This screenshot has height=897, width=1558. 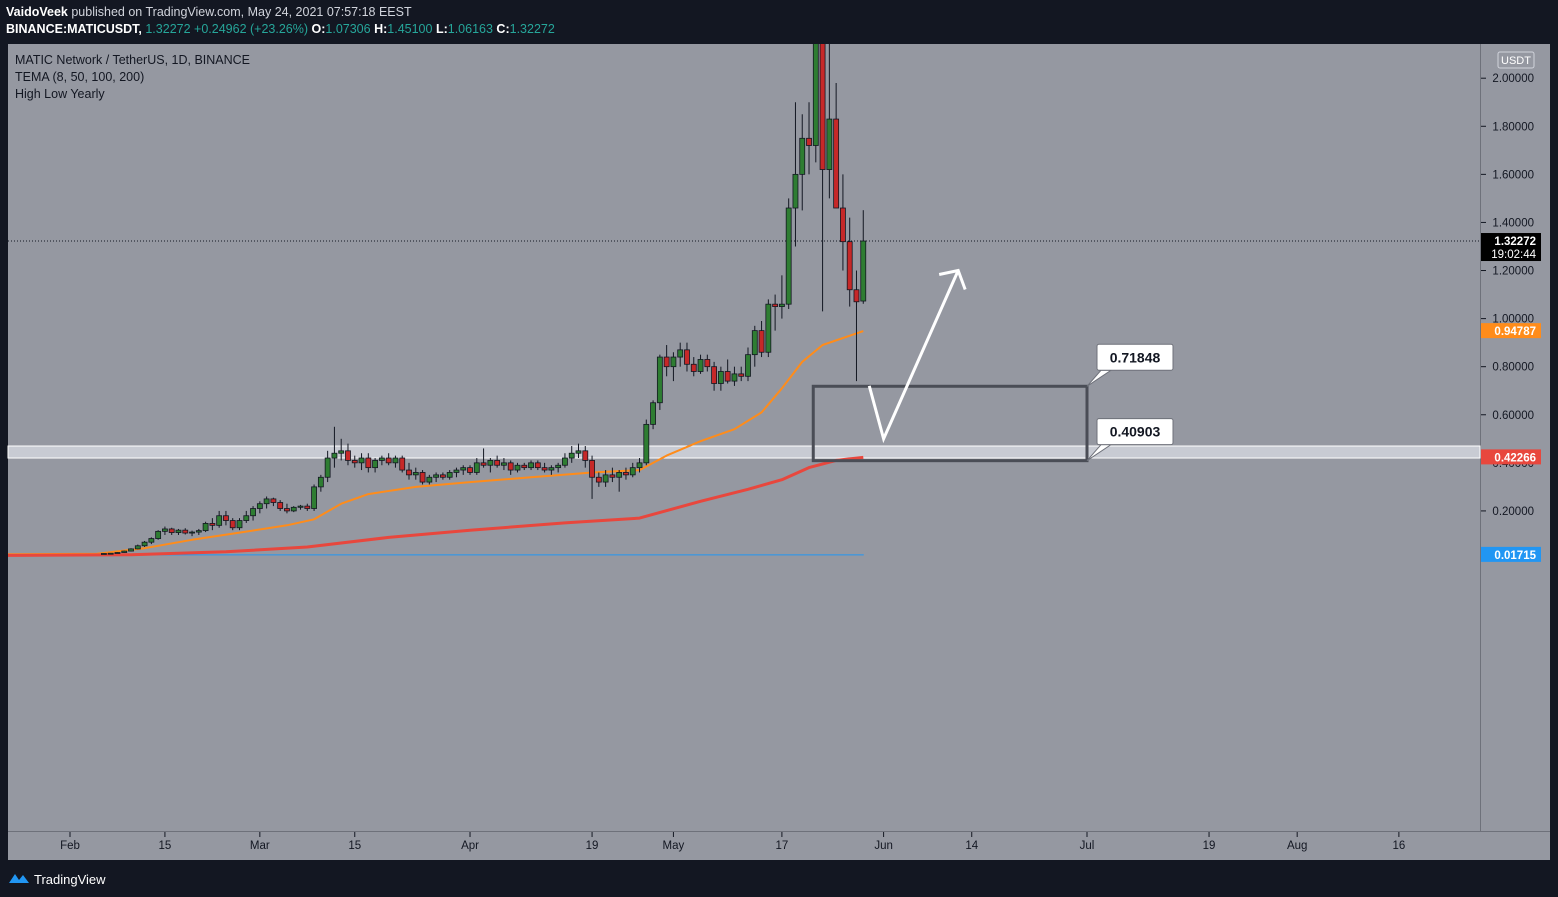 What do you see at coordinates (70, 879) in the screenshot?
I see `brand-name: TradingView` at bounding box center [70, 879].